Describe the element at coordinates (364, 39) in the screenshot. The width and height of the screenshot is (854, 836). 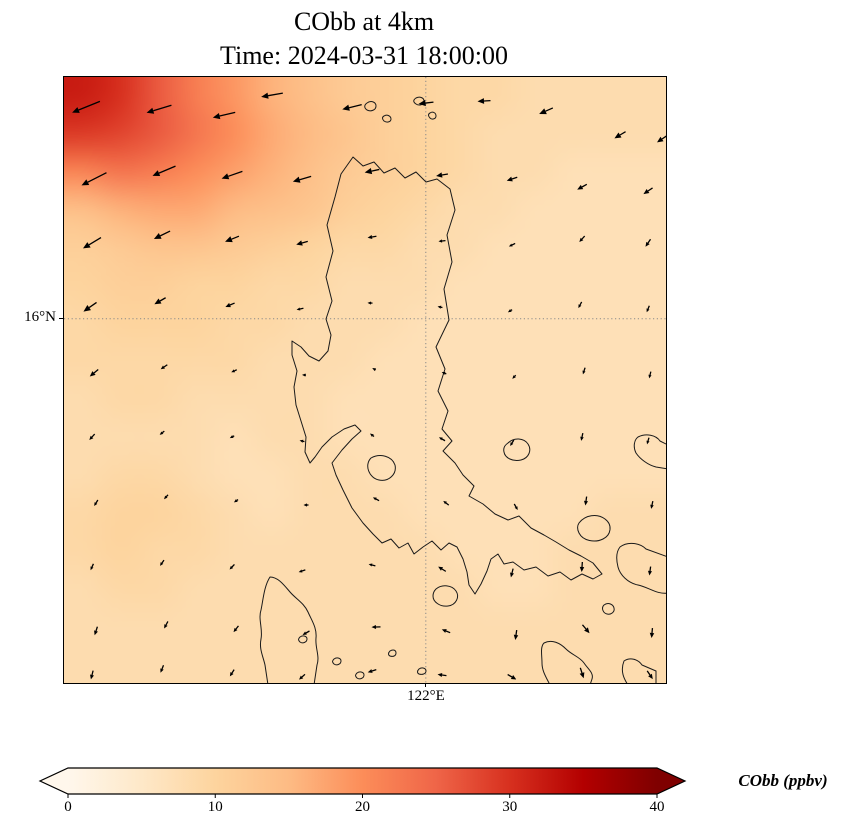
I see `chart-title: CObb at 4km Time: 2024-03-31 18:00:00` at that location.